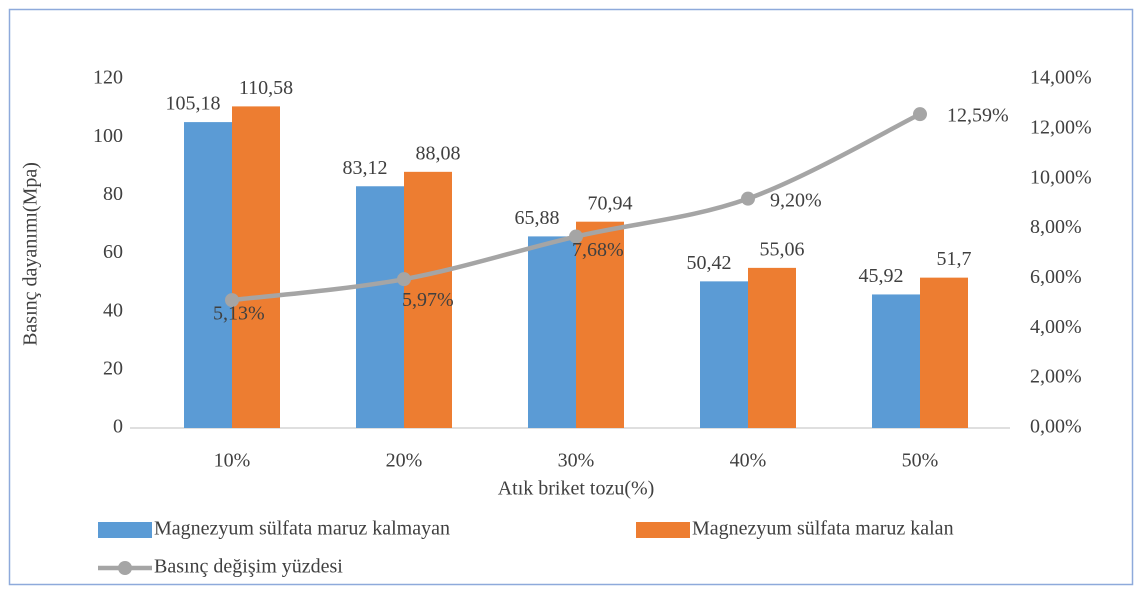  Describe the element at coordinates (113, 368) in the screenshot. I see `y-tick-label: 20` at that location.